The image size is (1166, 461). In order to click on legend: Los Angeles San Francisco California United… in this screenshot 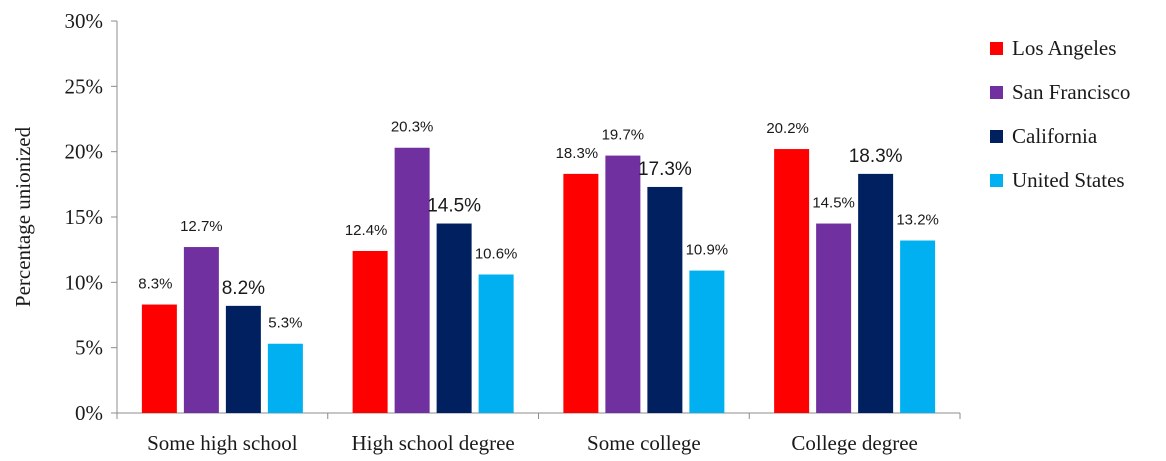, I will do `click(1060, 114)`.